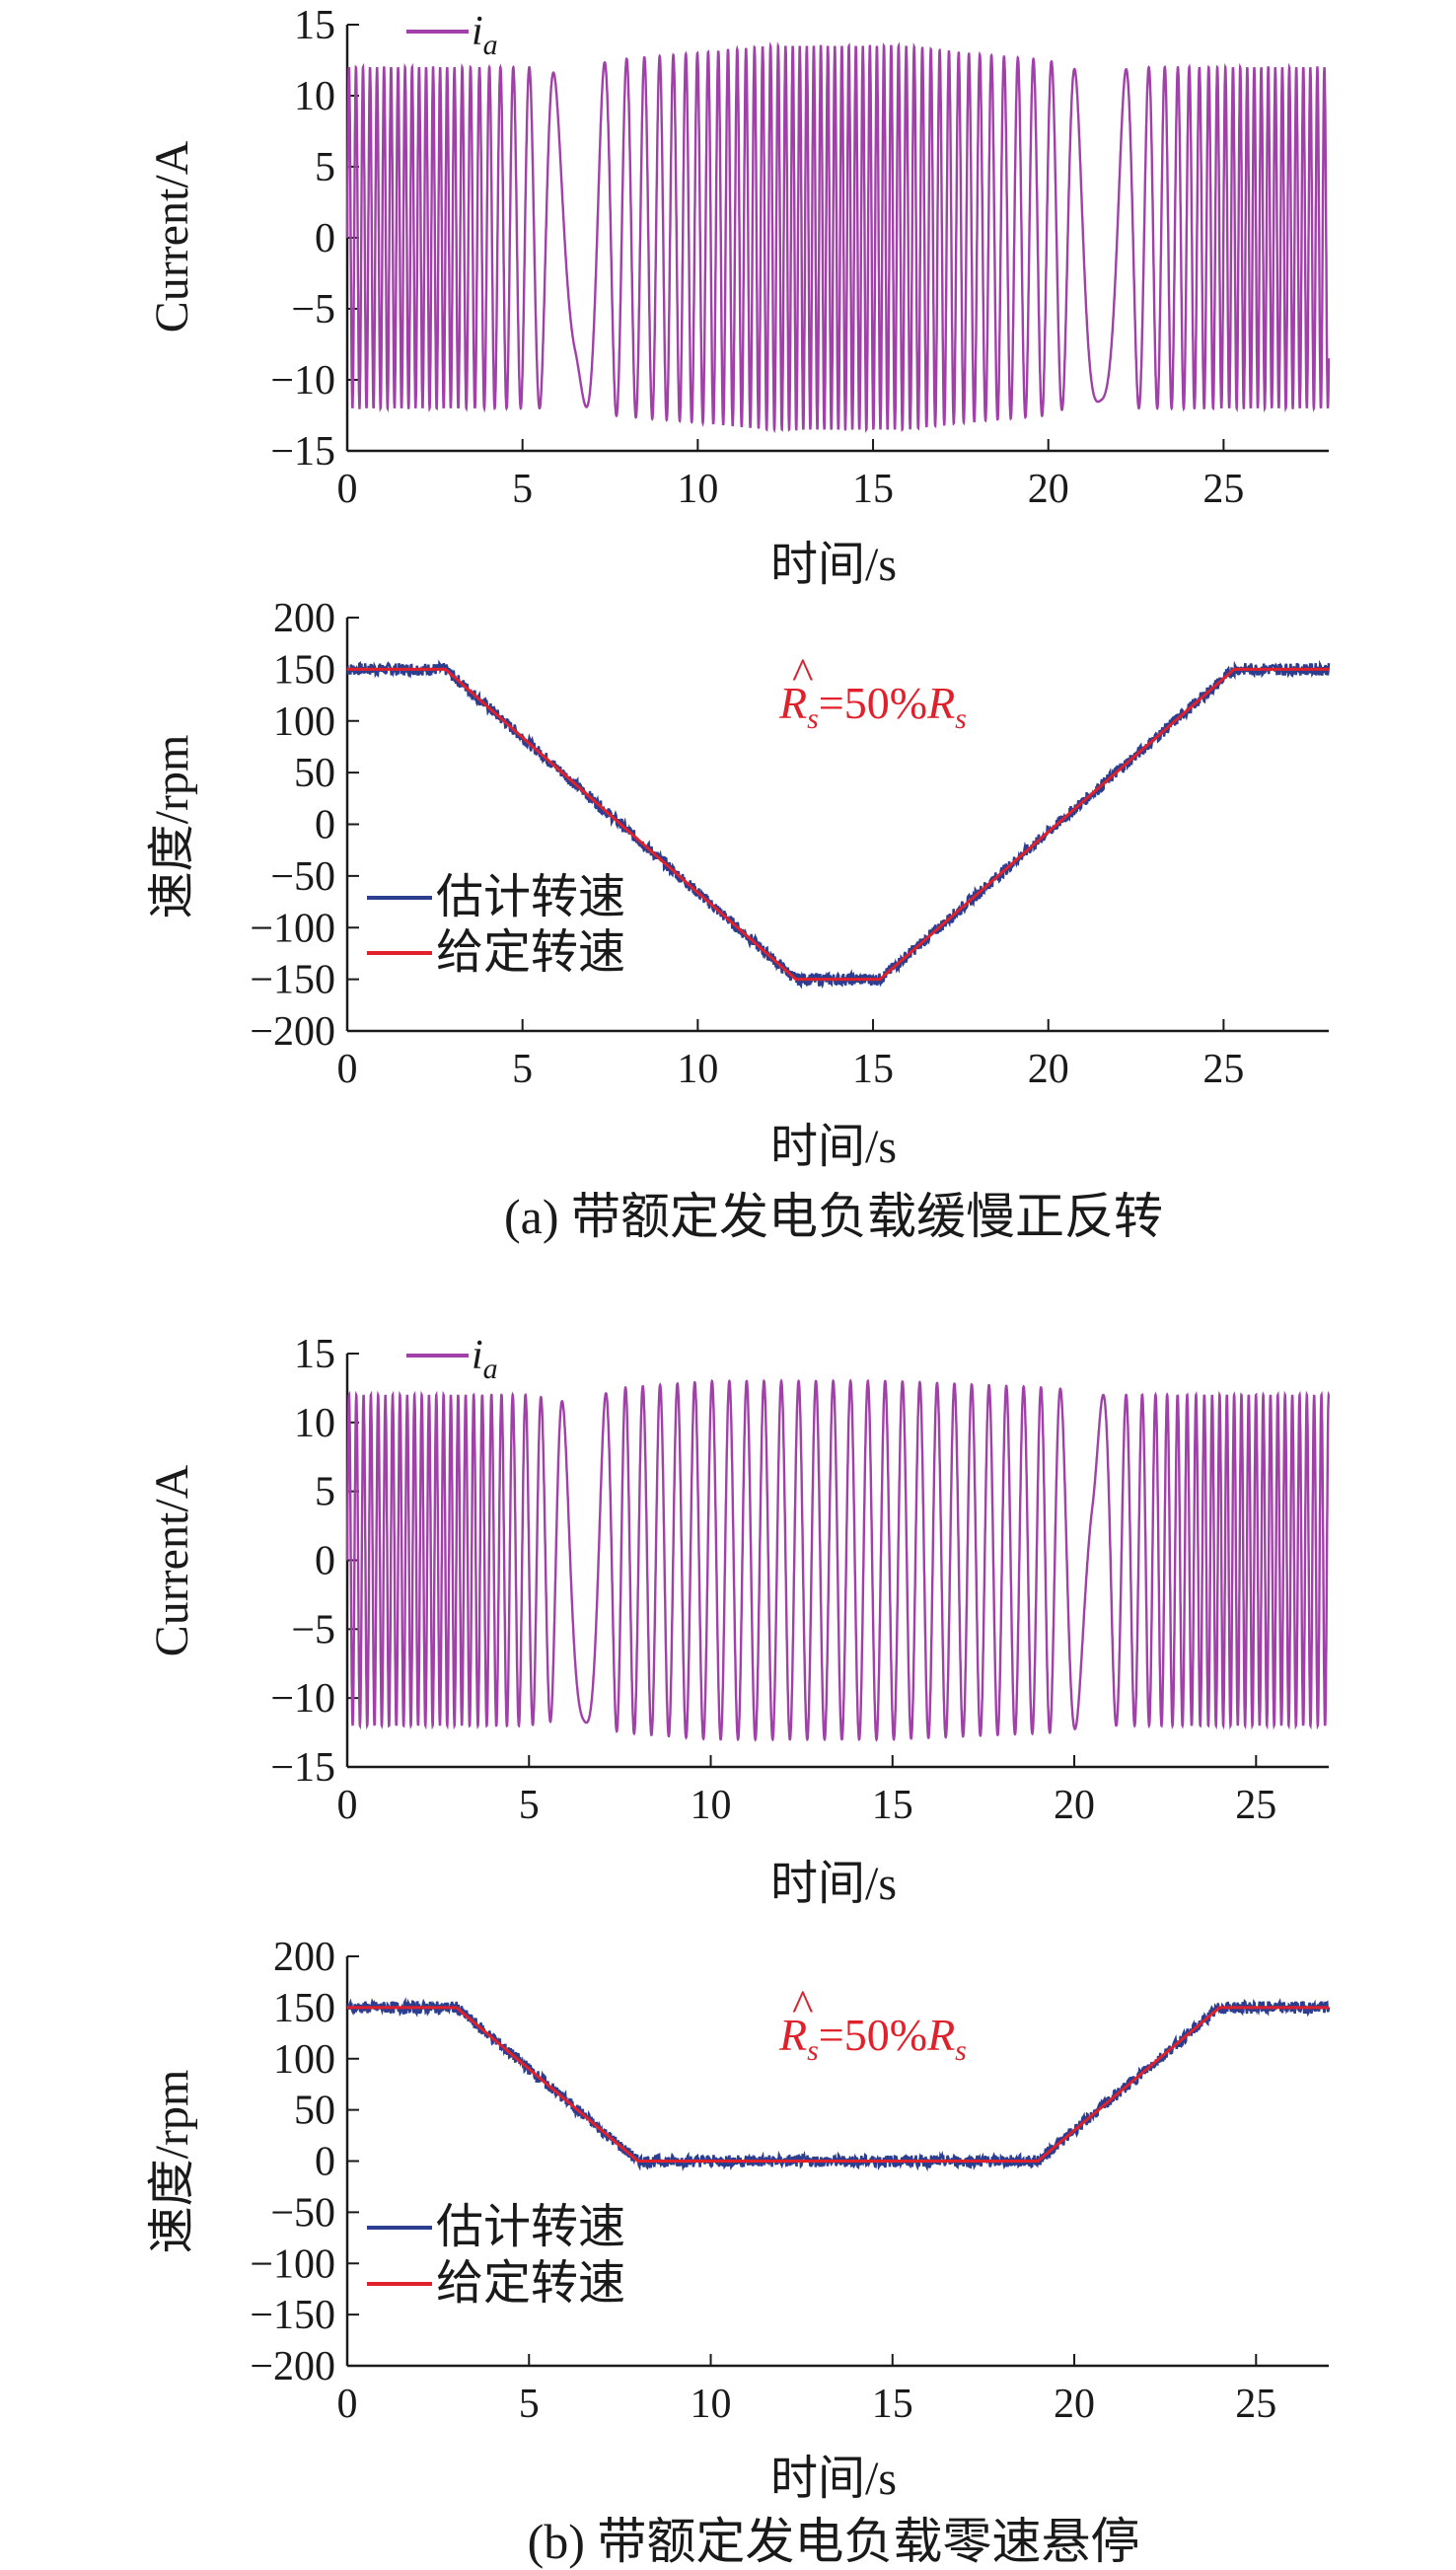  What do you see at coordinates (813, 2050) in the screenshot?
I see `annotation-sub-b: s` at bounding box center [813, 2050].